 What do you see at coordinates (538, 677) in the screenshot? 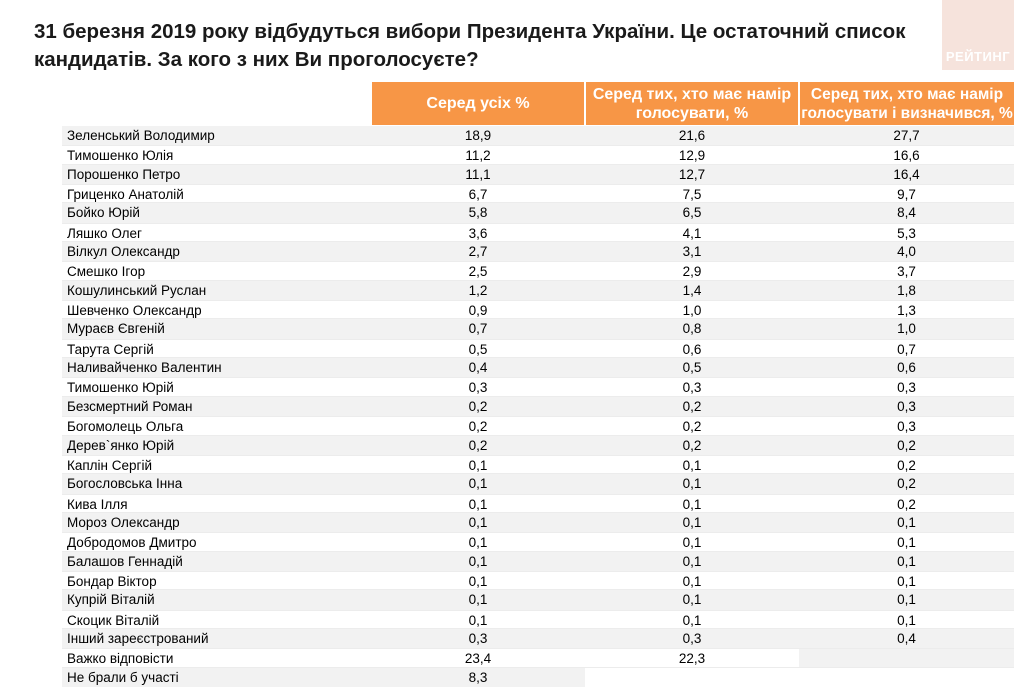
I see `table-row: Не брали б участі 8,3` at bounding box center [538, 677].